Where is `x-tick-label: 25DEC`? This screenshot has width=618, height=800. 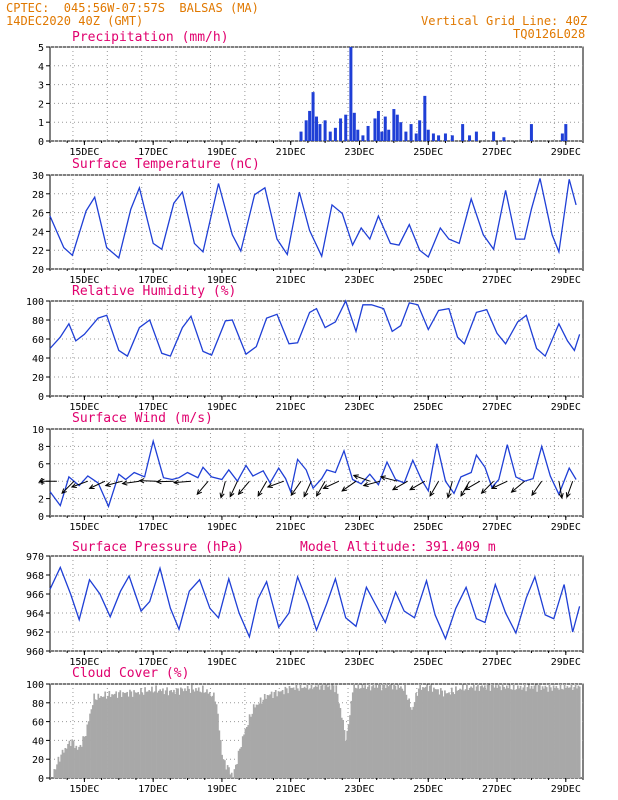
x-tick-label: 25DEC is located at coordinates (428, 527).